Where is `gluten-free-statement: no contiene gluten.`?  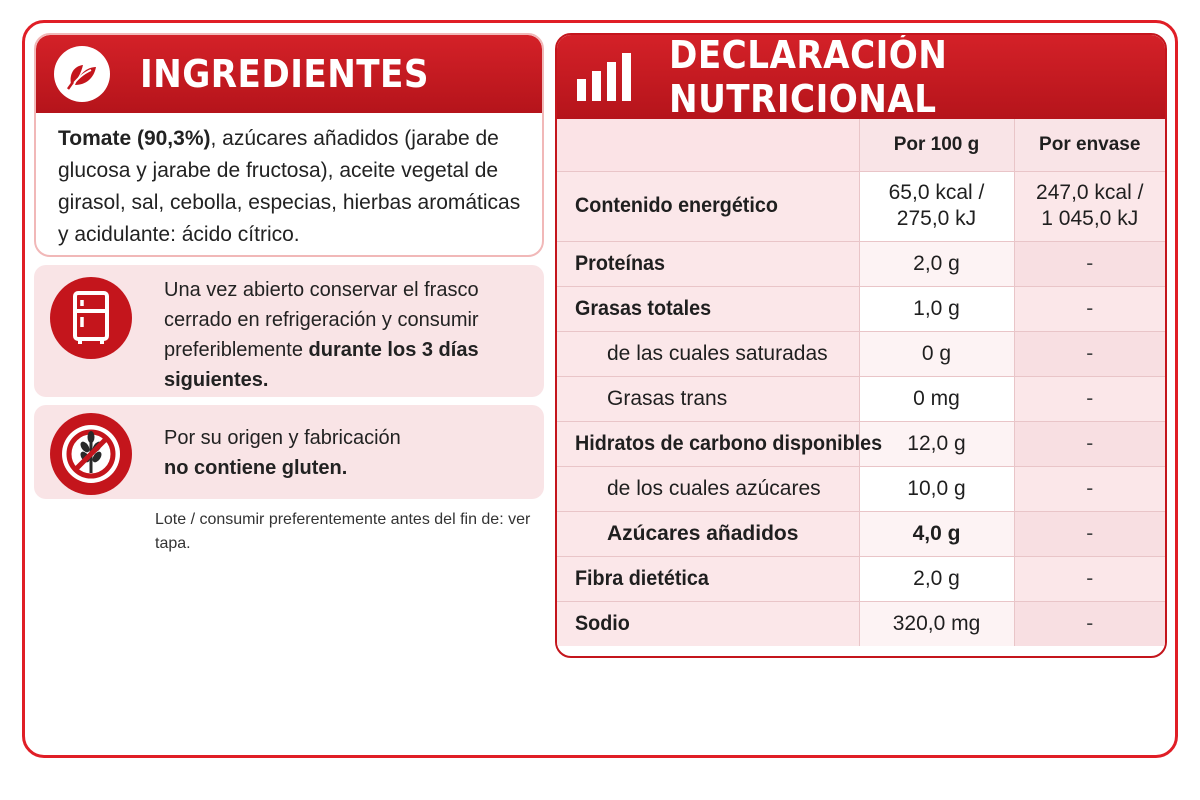
gluten-free-statement: no contiene gluten. is located at coordinates (256, 468).